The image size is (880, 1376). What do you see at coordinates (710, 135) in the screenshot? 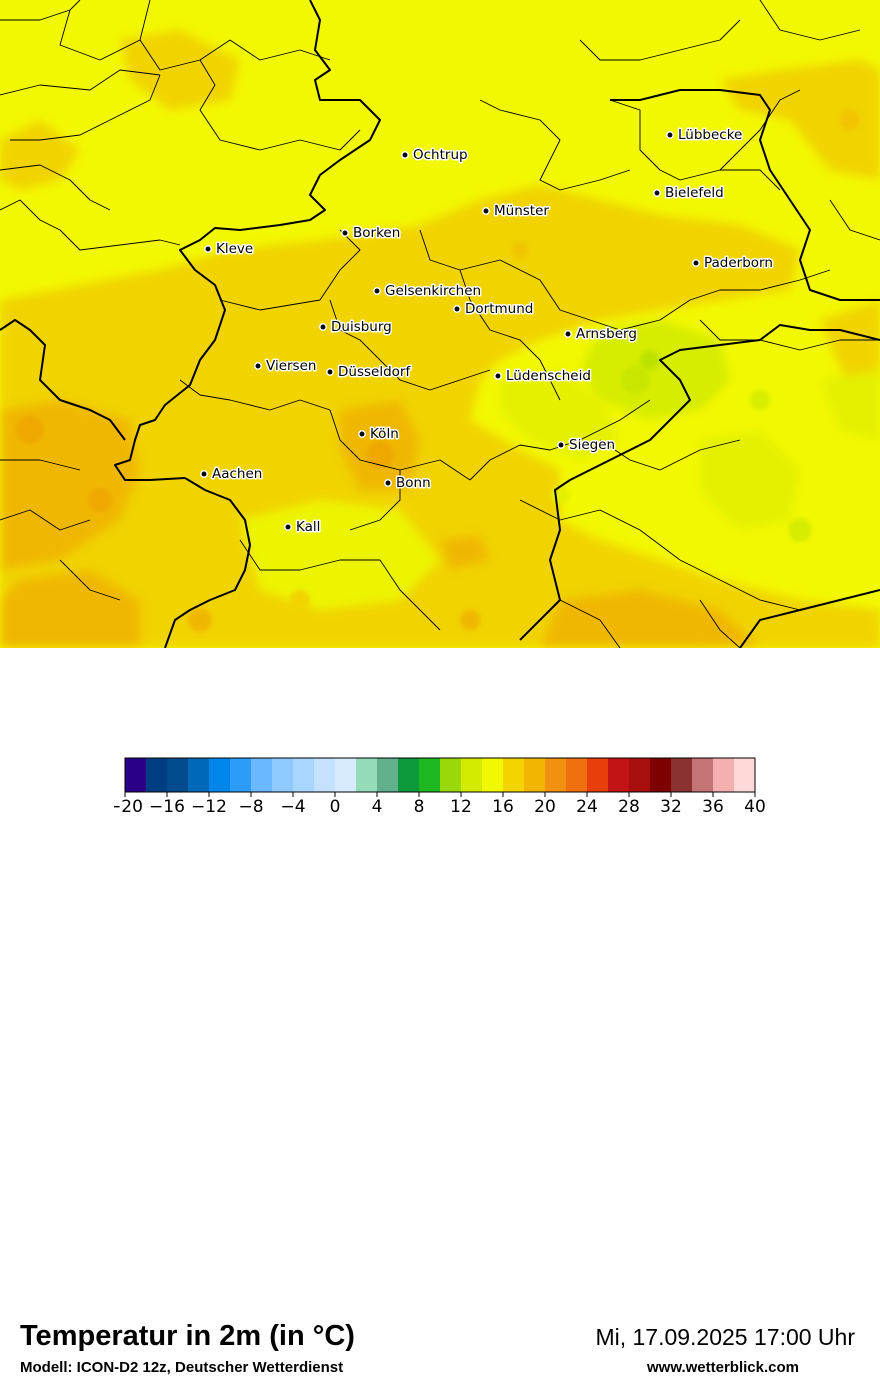
I see `city-label: Lübbecke` at bounding box center [710, 135].